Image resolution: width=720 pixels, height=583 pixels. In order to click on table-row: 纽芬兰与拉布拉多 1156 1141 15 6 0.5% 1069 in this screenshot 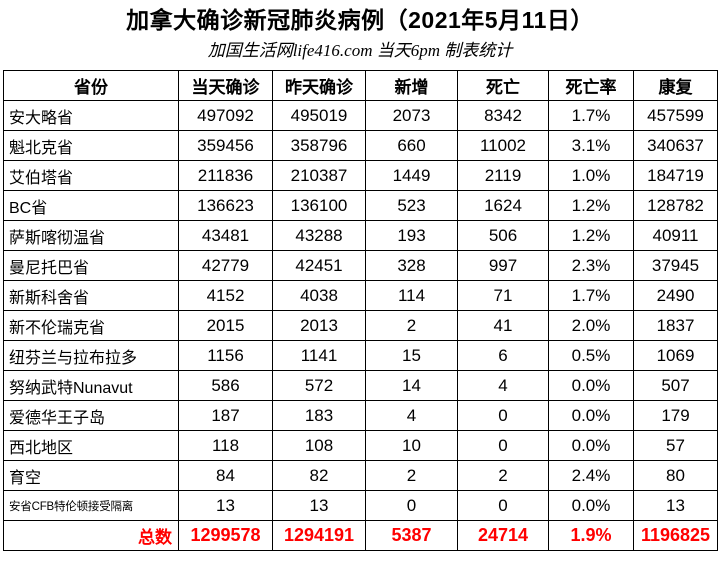, I will do `click(360, 355)`.